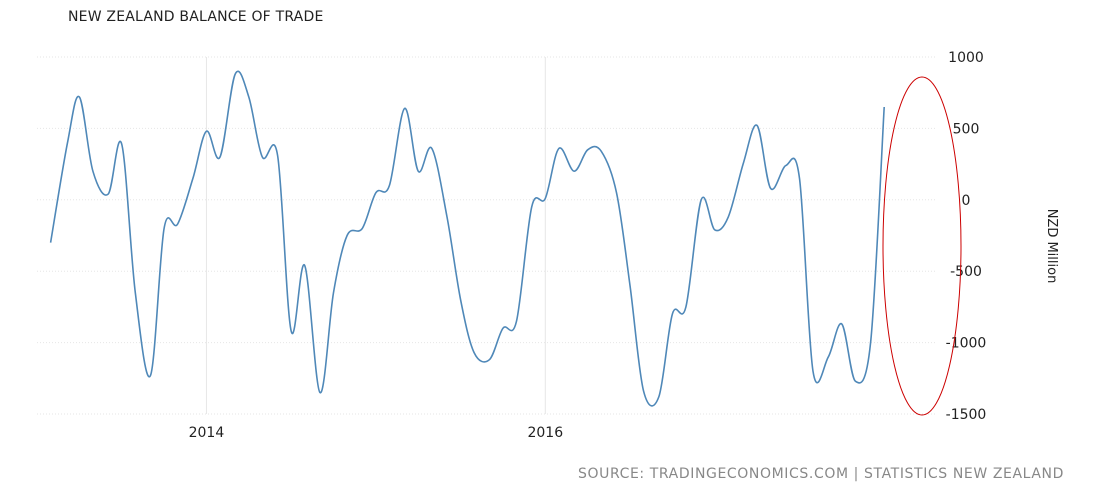 The height and width of the screenshot is (499, 1096). Describe the element at coordinates (966, 272) in the screenshot. I see `y-tick-label: -500` at that location.